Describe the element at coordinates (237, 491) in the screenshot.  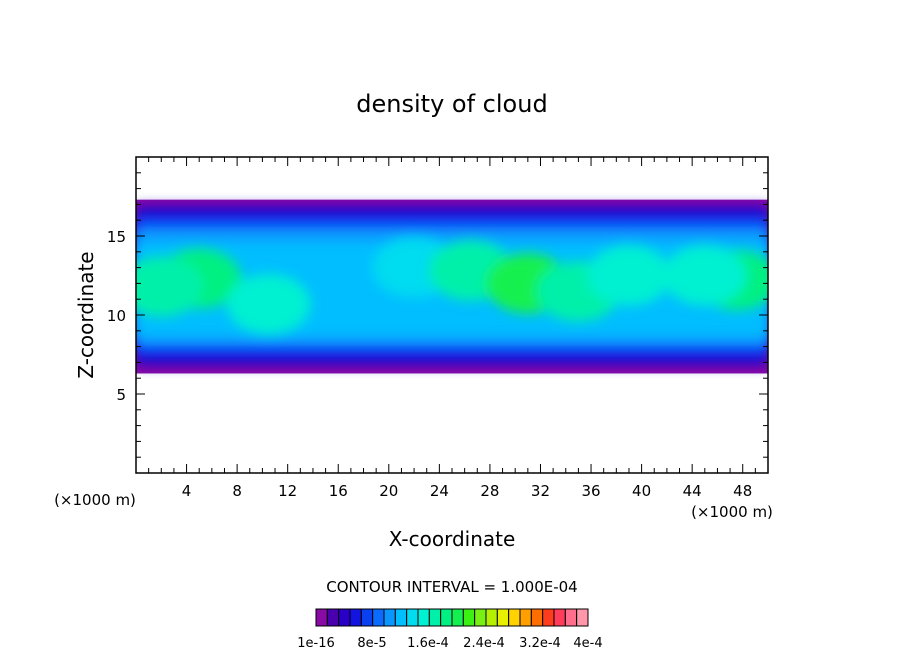
I see `x-tick-label: 8` at that location.